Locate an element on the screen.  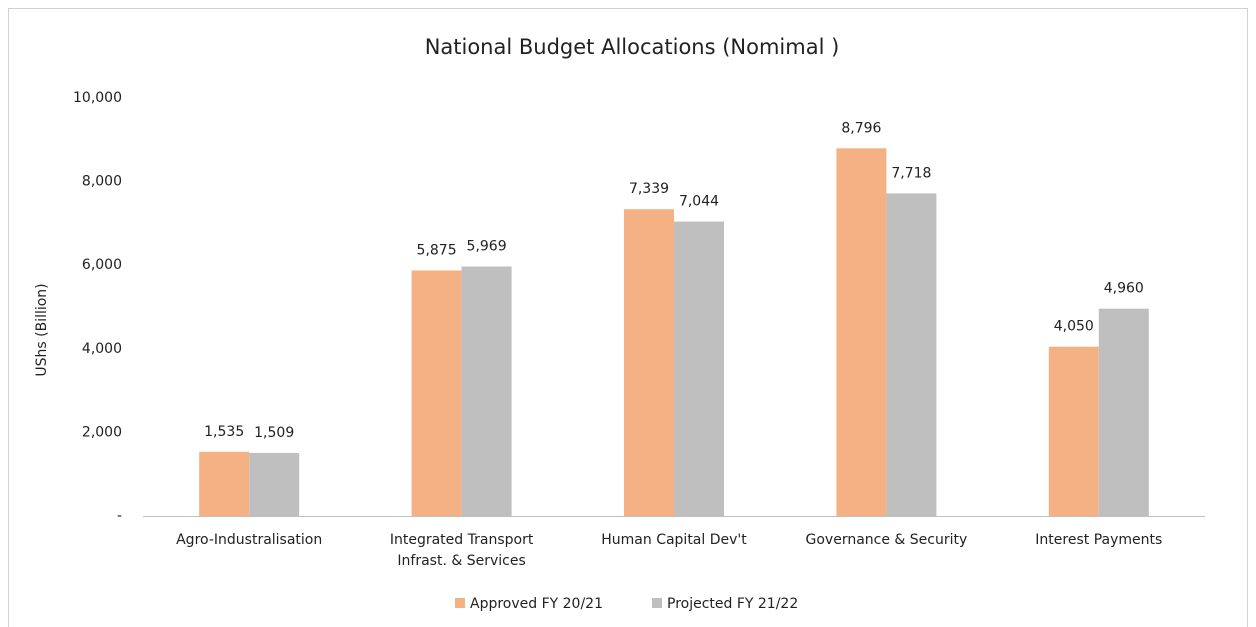
x-tick-label: Interest Payments is located at coordinates (1099, 540).